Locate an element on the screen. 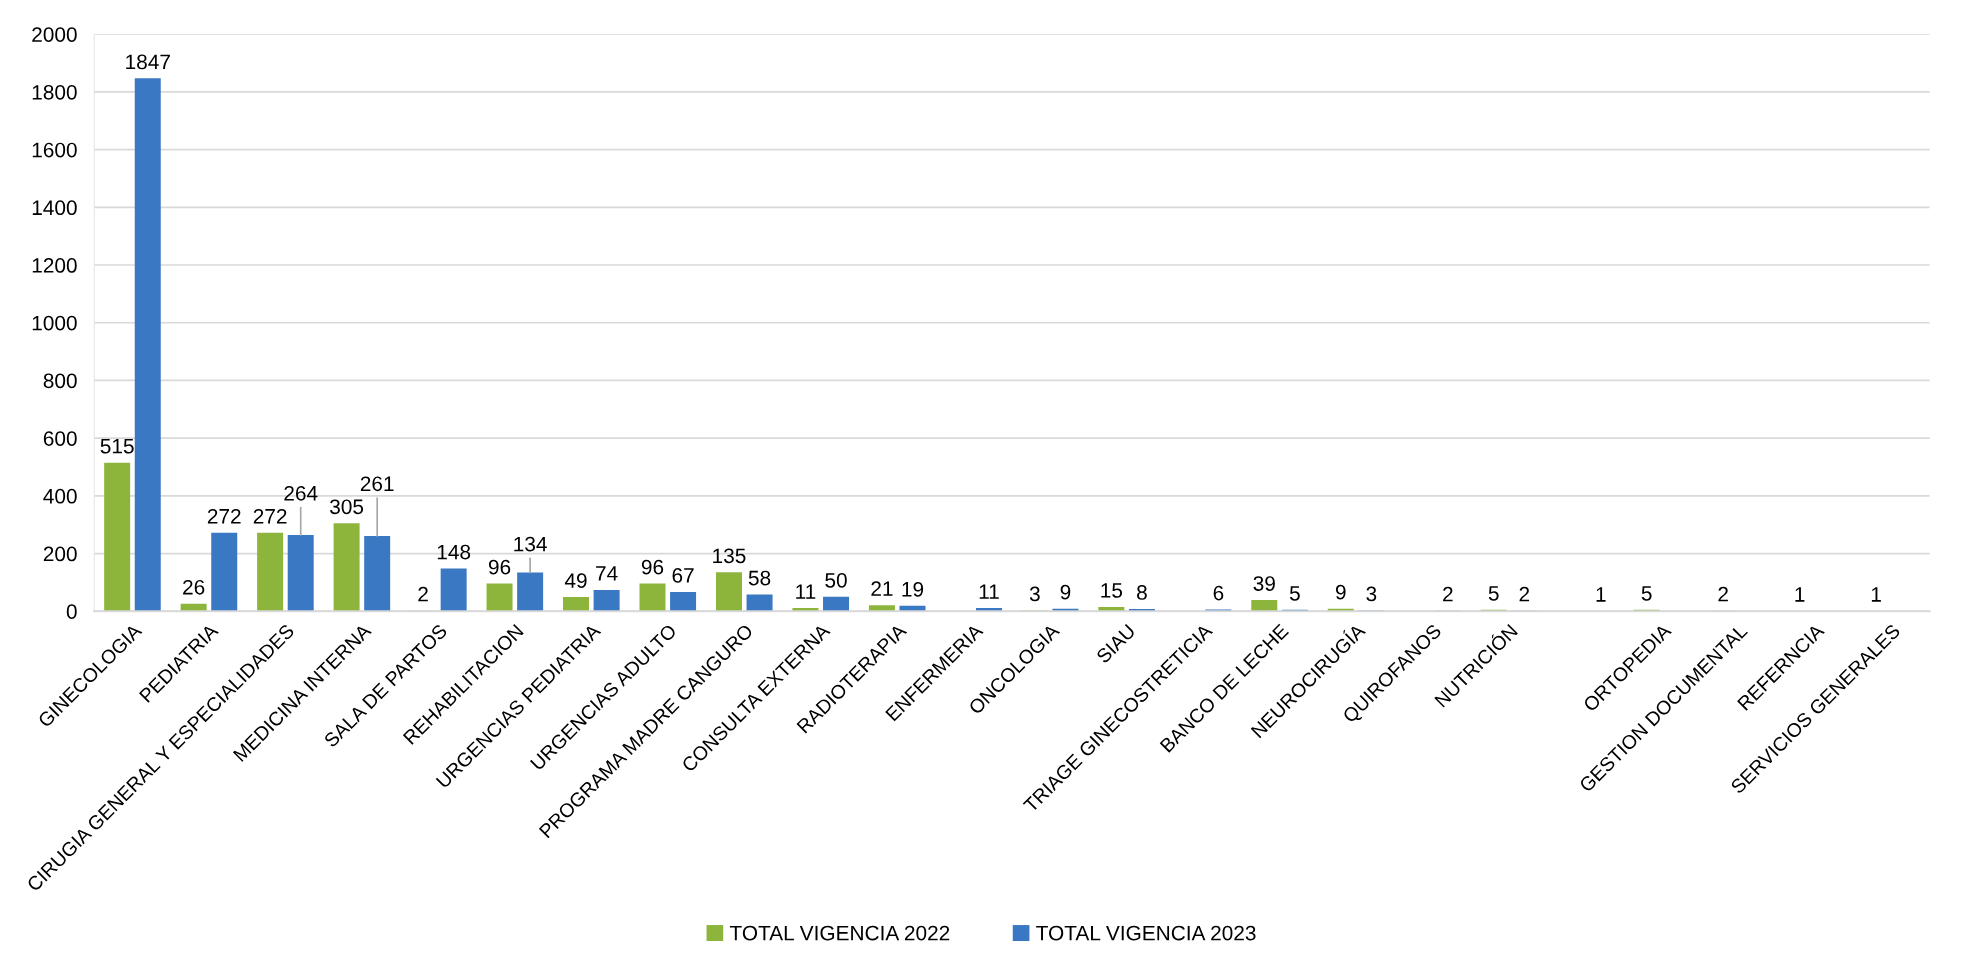  data-label: 134 is located at coordinates (530, 544).